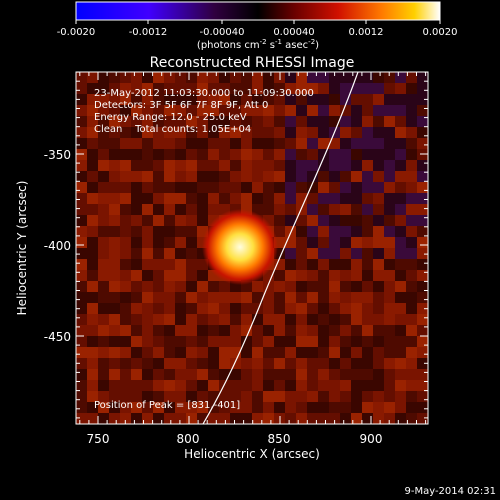  What do you see at coordinates (235, 439) in the screenshot?
I see `x-tick-labels: 750 800 850 900` at bounding box center [235, 439].